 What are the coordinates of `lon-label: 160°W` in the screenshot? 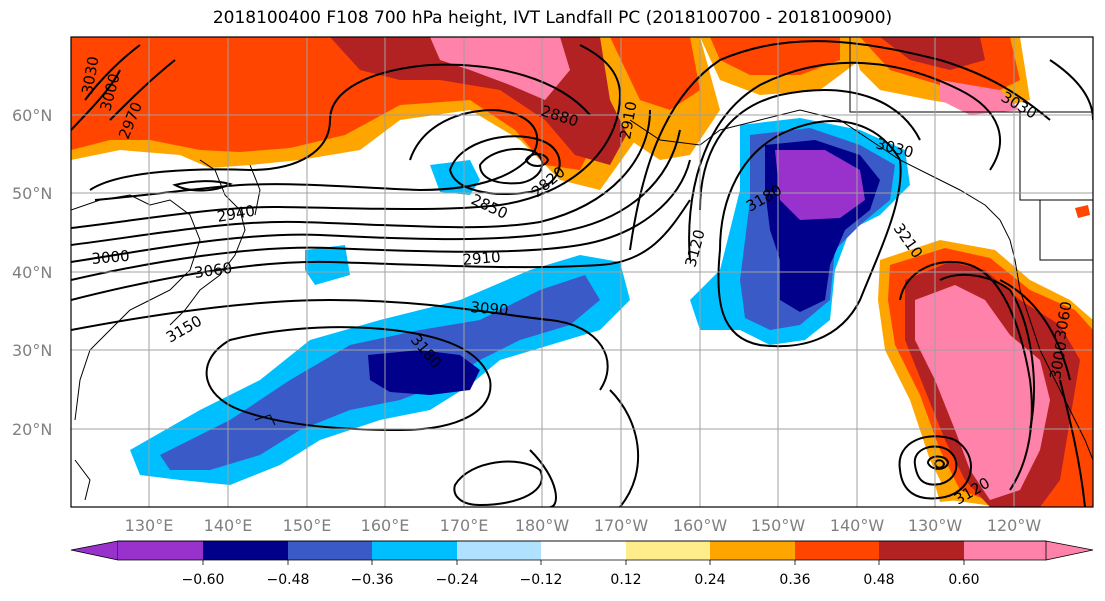 It's located at (700, 525).